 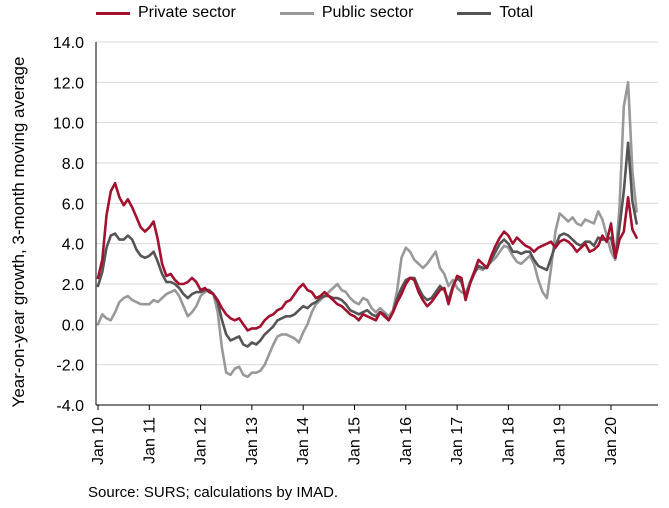 What do you see at coordinates (201, 441) in the screenshot?
I see `x-tick-label: Jan 12` at bounding box center [201, 441].